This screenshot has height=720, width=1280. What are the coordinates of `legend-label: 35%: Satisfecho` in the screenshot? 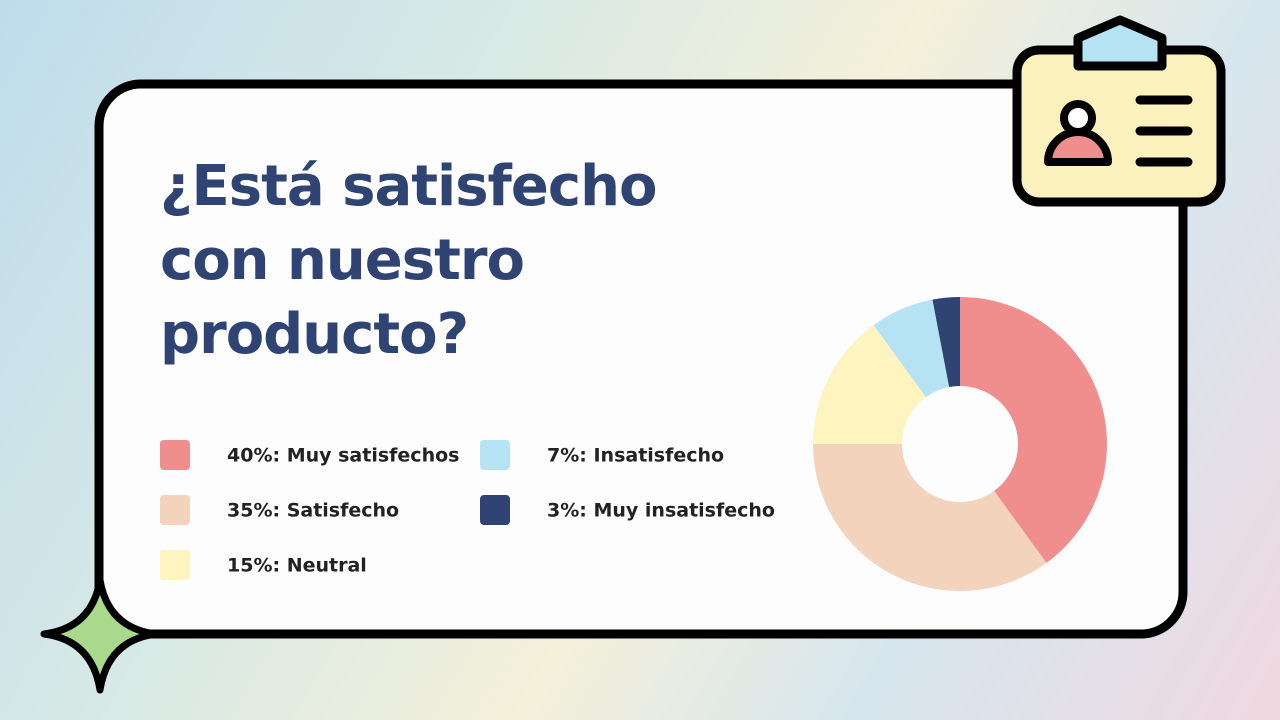 It's located at (313, 511).